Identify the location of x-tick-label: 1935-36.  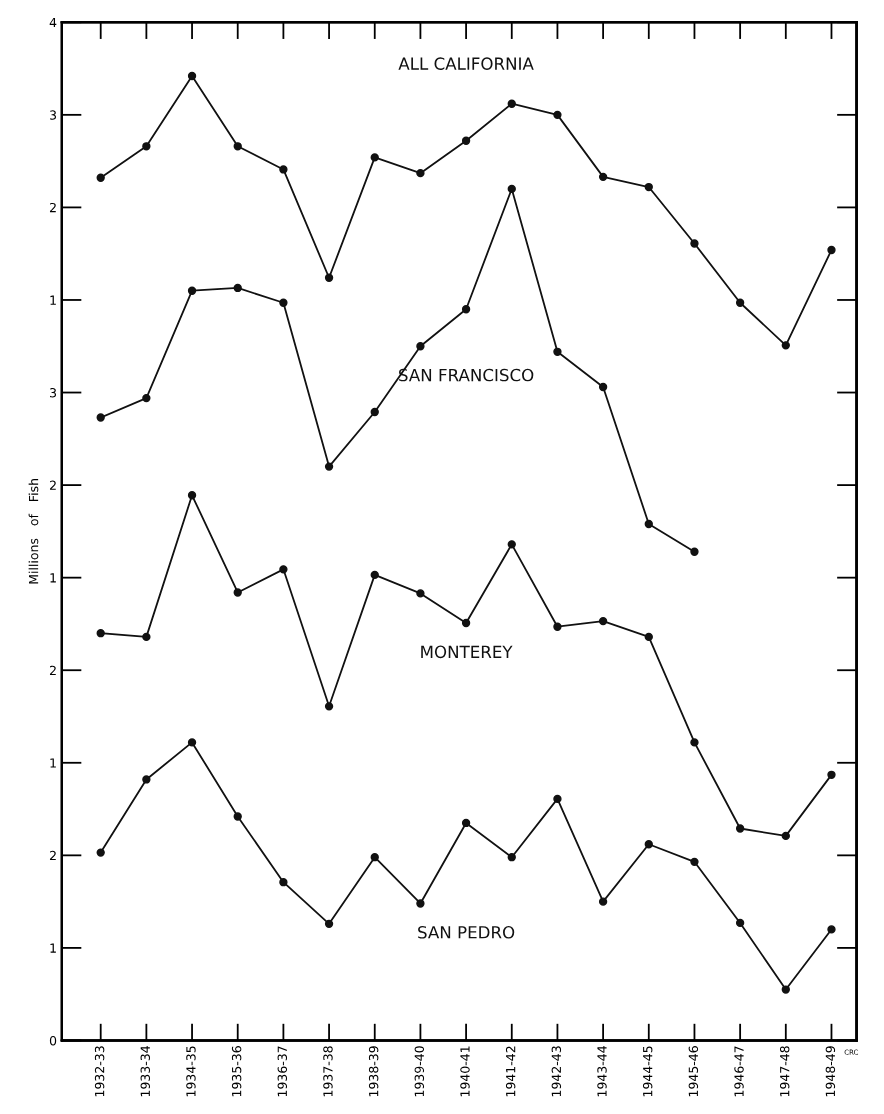
(236, 1071).